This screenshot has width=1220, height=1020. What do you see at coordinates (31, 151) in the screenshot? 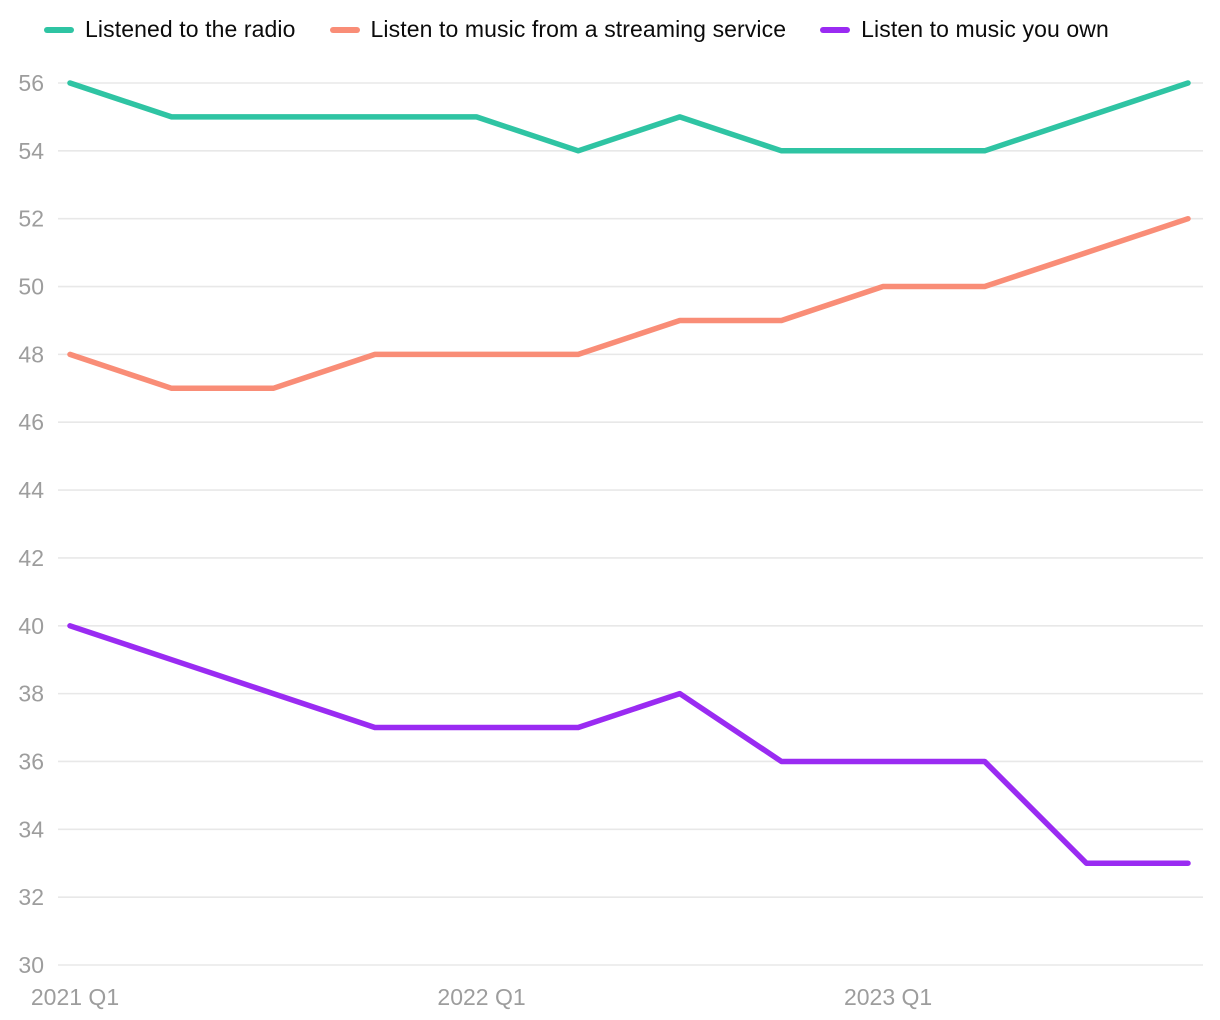
I see `y-tick-label: 54` at bounding box center [31, 151].